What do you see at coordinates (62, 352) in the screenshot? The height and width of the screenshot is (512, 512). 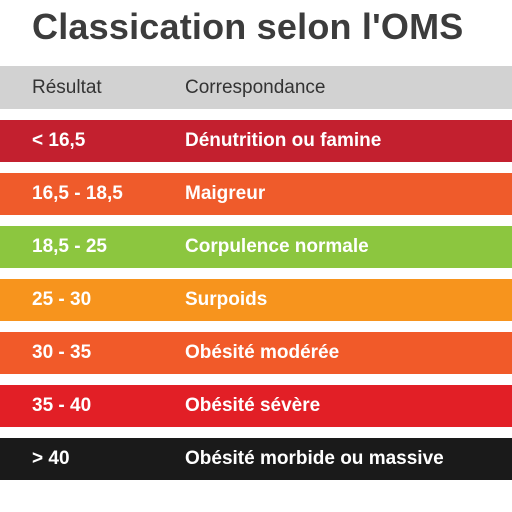 I see `row-result: 30 - 35` at bounding box center [62, 352].